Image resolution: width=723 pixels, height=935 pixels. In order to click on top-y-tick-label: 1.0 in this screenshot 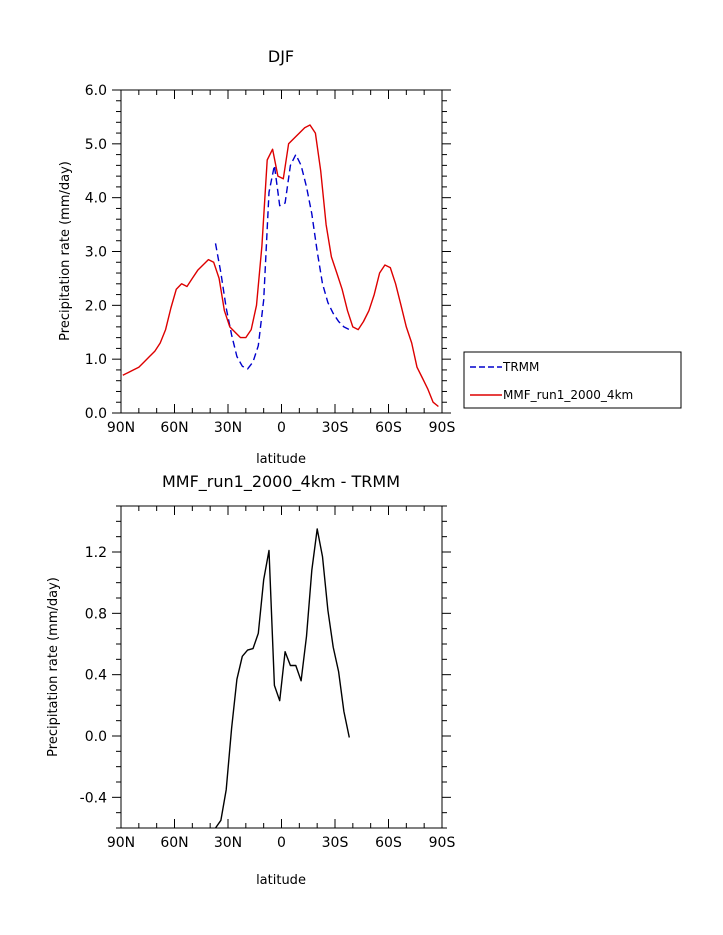, I will do `click(96, 360)`.